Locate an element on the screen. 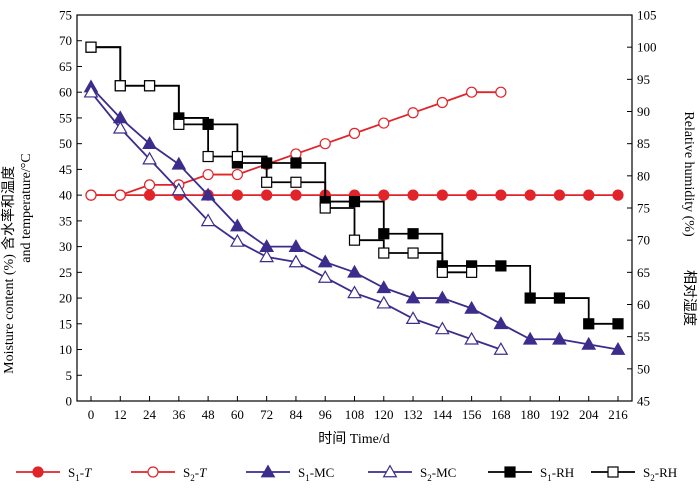  legend-item: S2-T is located at coordinates (169, 474).